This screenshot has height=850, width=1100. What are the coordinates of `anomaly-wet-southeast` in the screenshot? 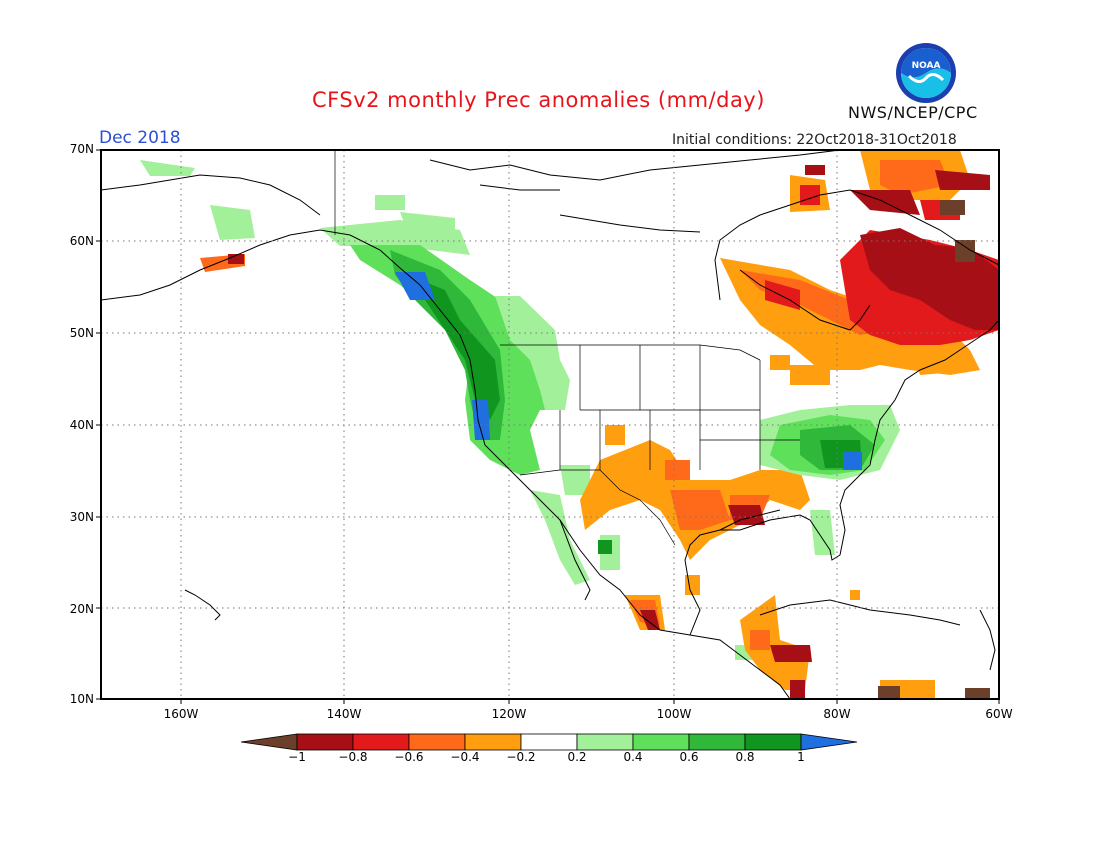 It's located at (830, 442).